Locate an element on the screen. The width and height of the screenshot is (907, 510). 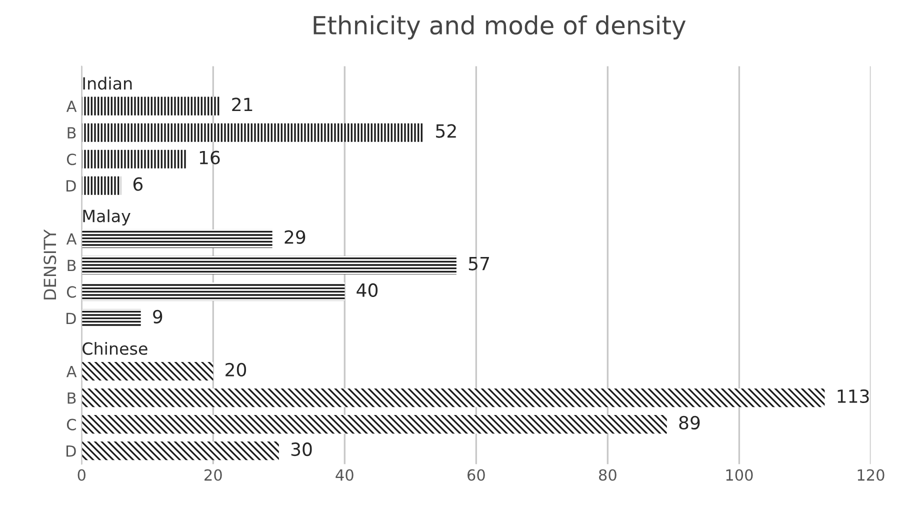
data-label: 113 is located at coordinates (853, 396).